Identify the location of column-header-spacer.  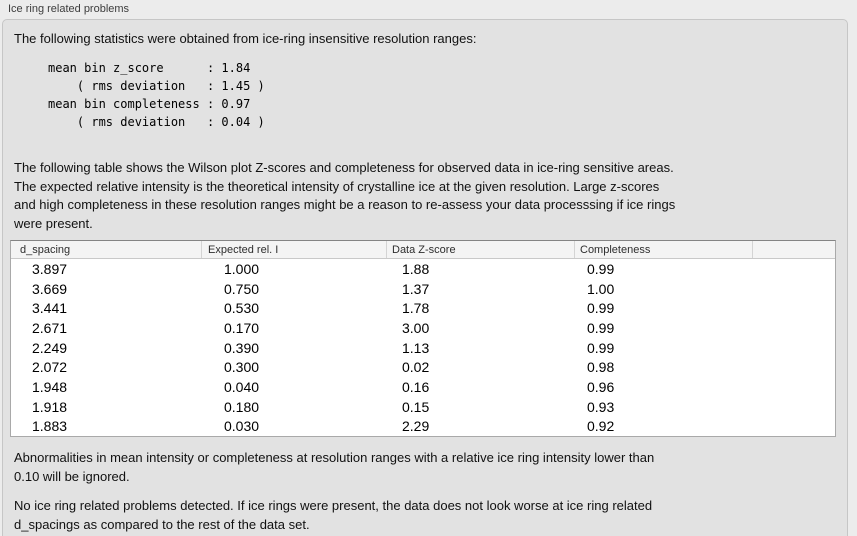
(794, 249).